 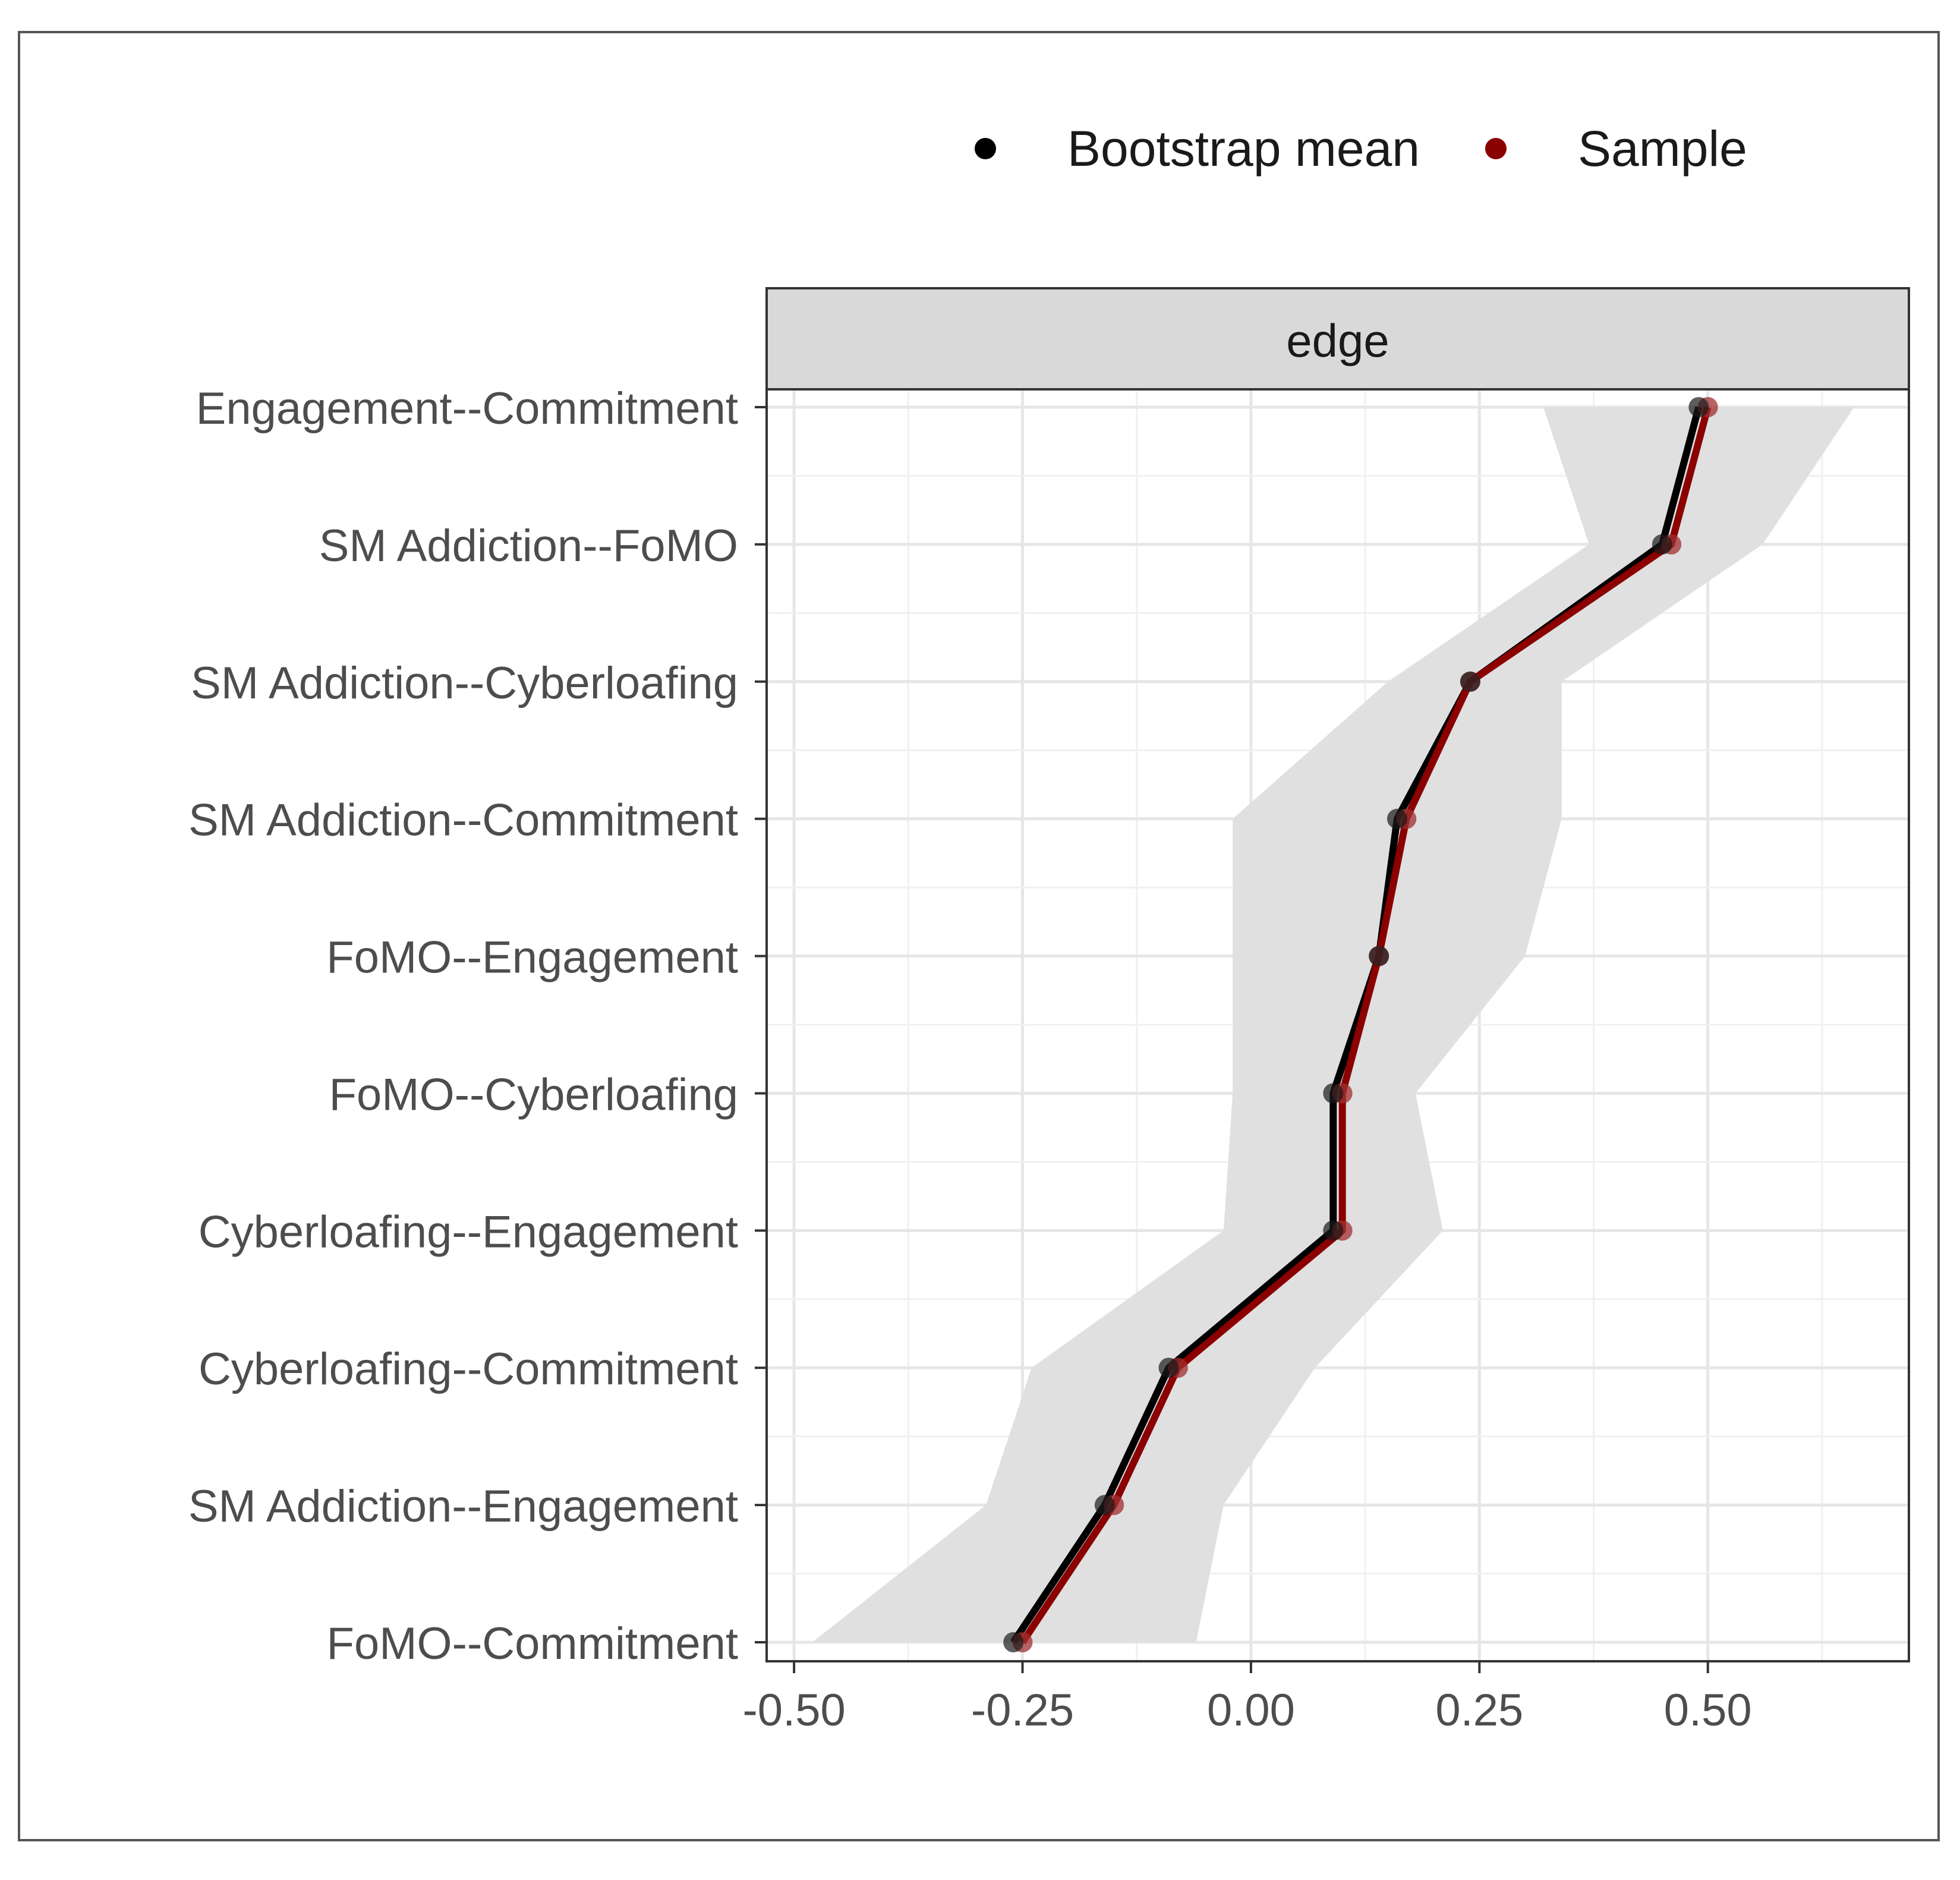 What do you see at coordinates (465, 683) in the screenshot?
I see `y-tick-label: SM Addiction--Cyberloafing` at bounding box center [465, 683].